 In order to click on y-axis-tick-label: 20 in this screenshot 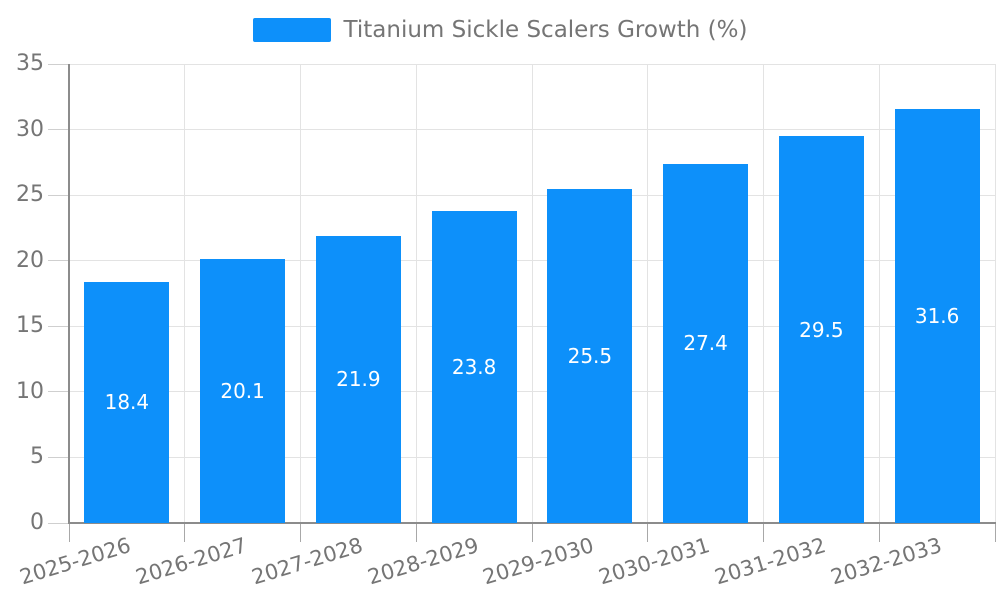, I will do `click(30, 260)`.